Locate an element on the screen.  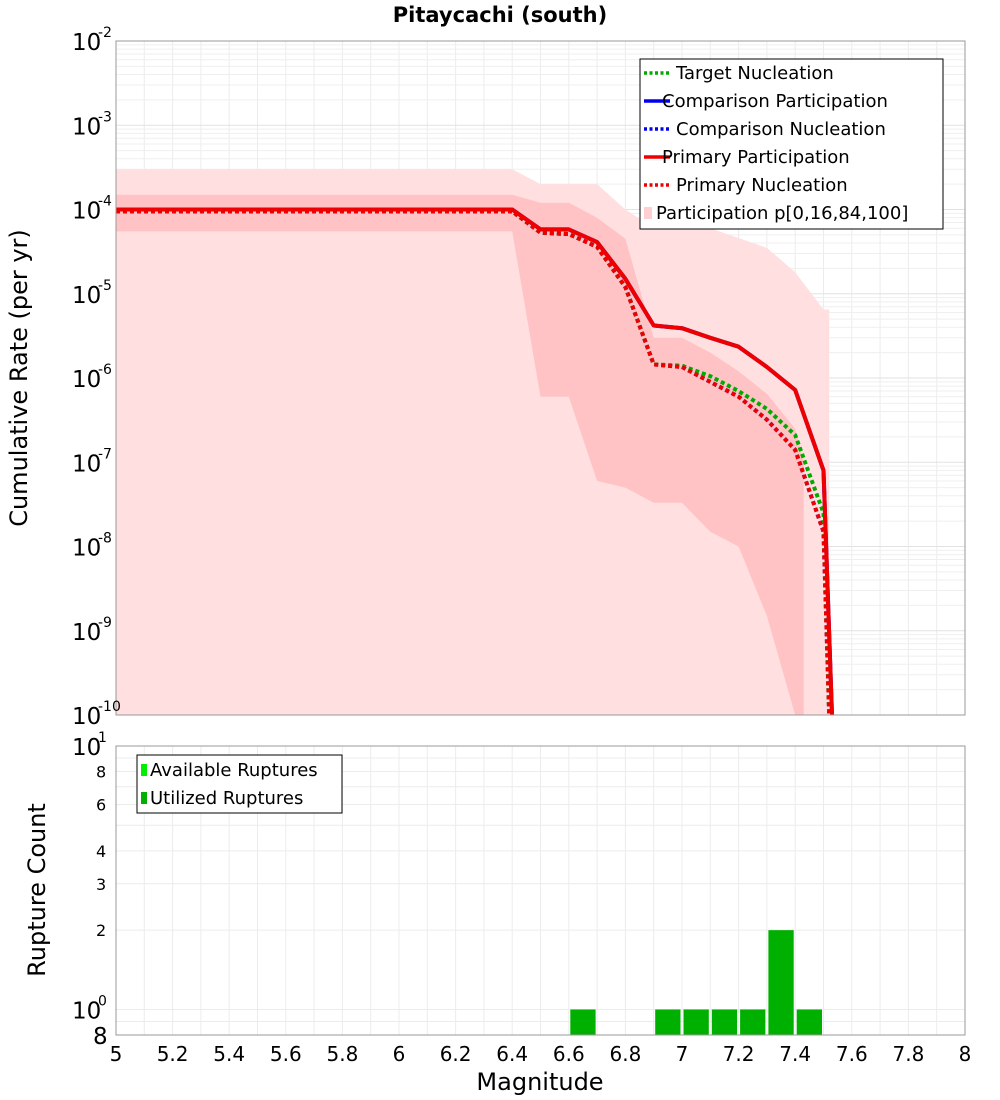
y-tick-exponent: 0 is located at coordinates (102, 1001).